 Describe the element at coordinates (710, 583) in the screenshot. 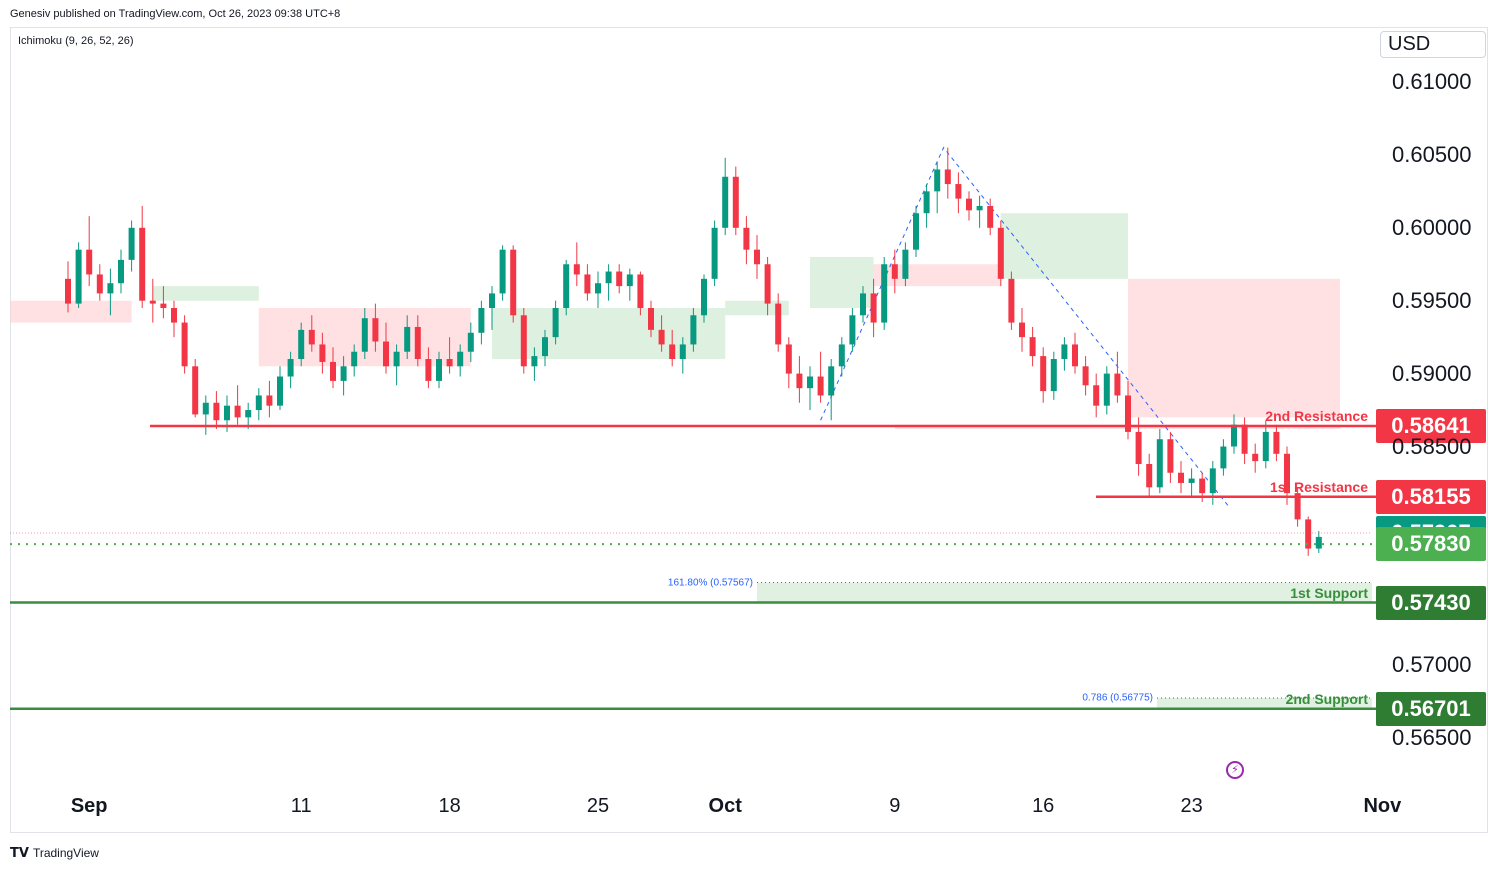

I see `fib-label-1: 161.80% (0.57567)` at that location.